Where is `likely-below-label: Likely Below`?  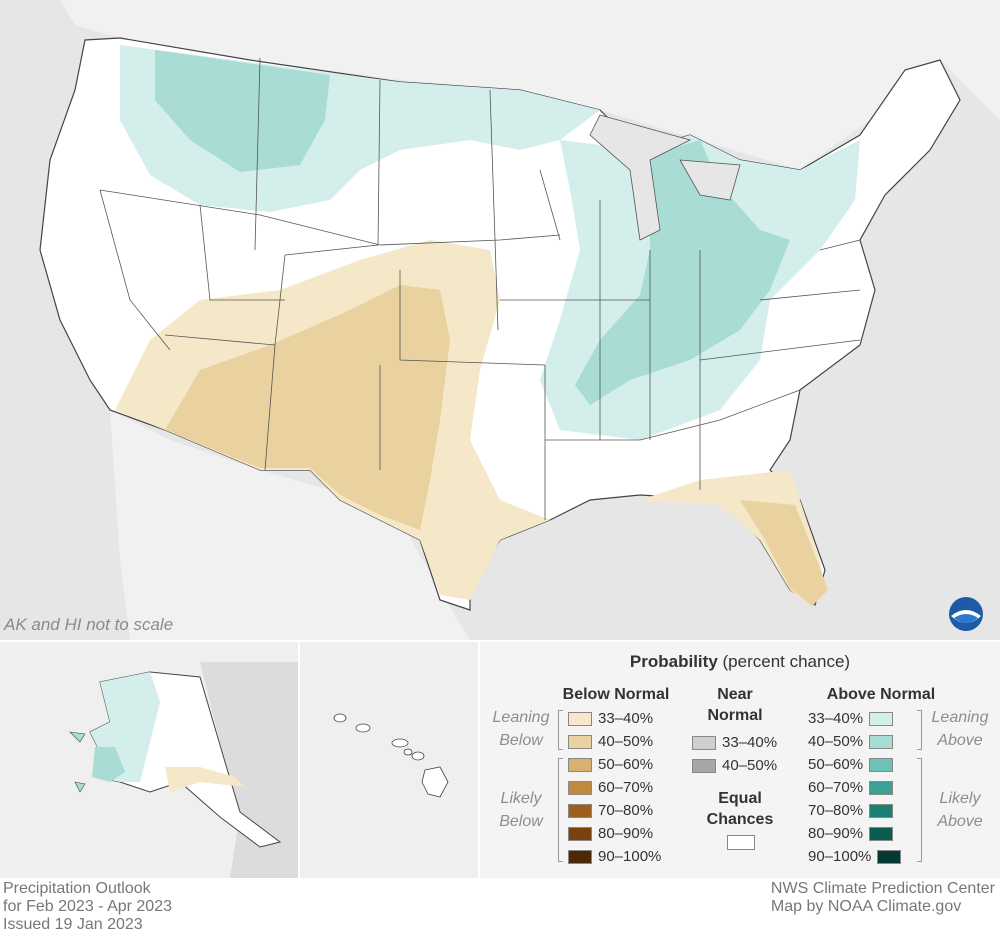
likely-below-label: Likely Below is located at coordinates (521, 810).